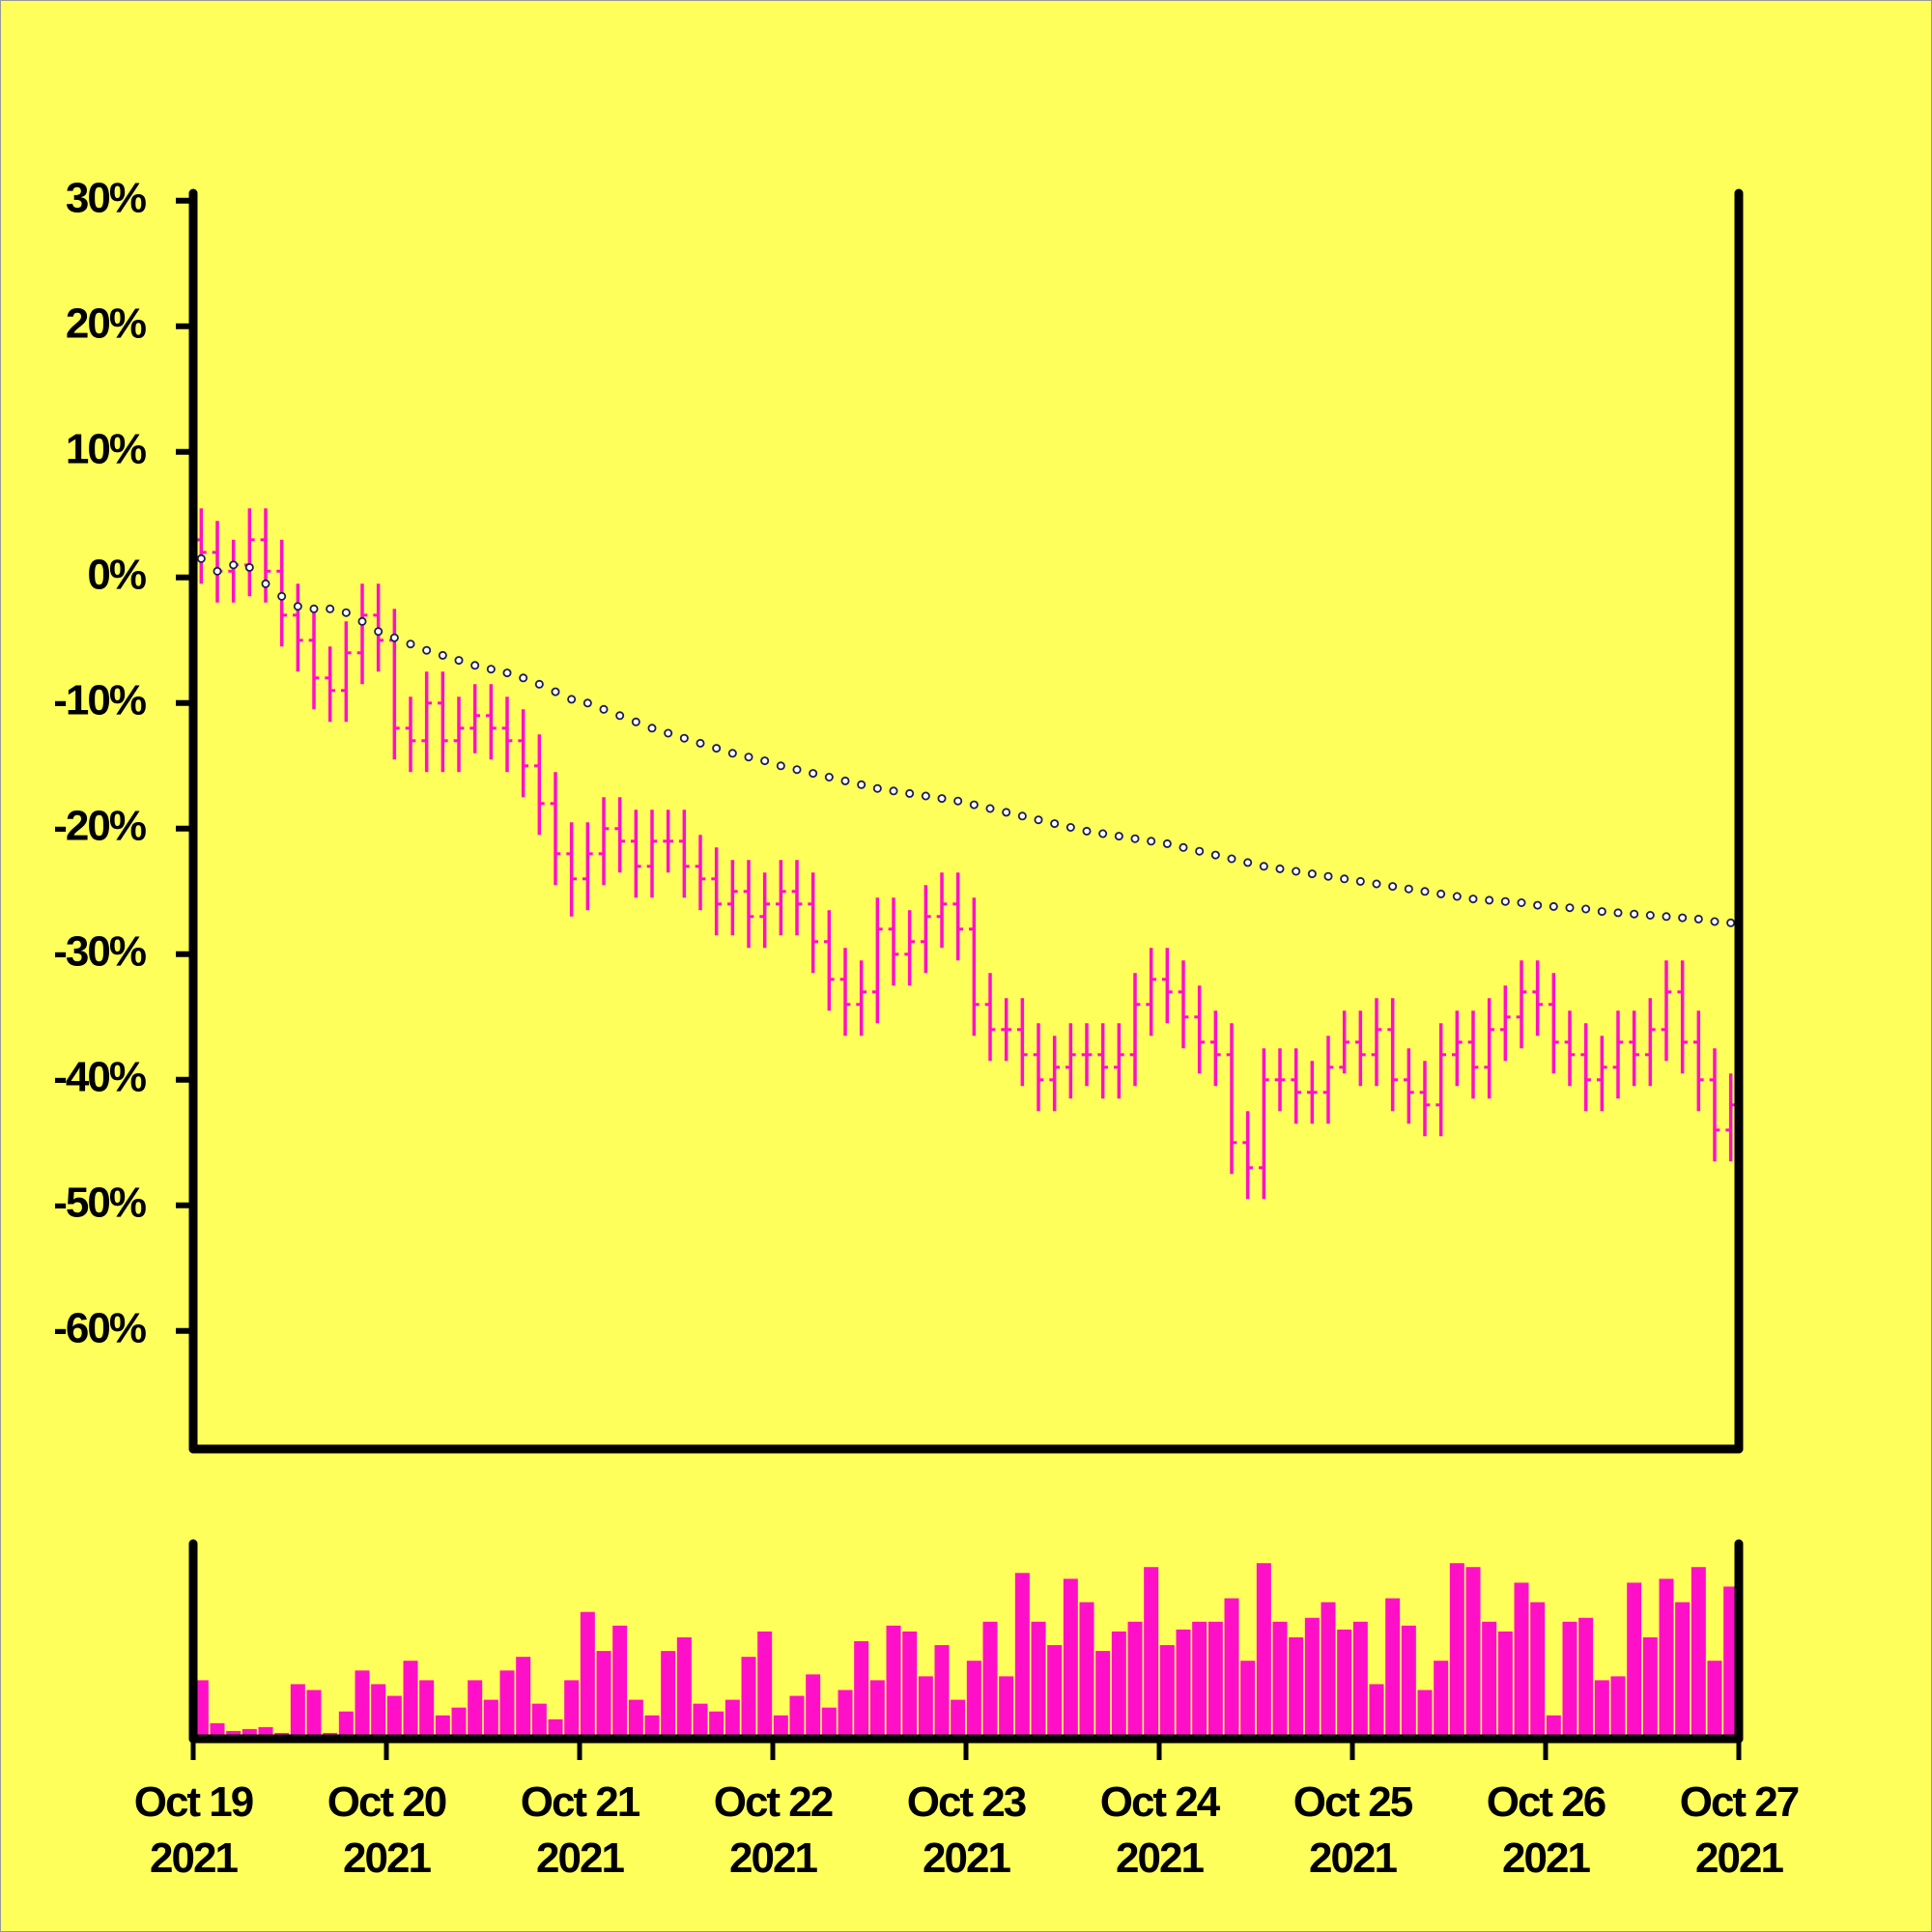 The height and width of the screenshot is (1932, 1932). Describe the element at coordinates (1546, 1830) in the screenshot. I see `x-tick-label: Oct 26 2021` at that location.